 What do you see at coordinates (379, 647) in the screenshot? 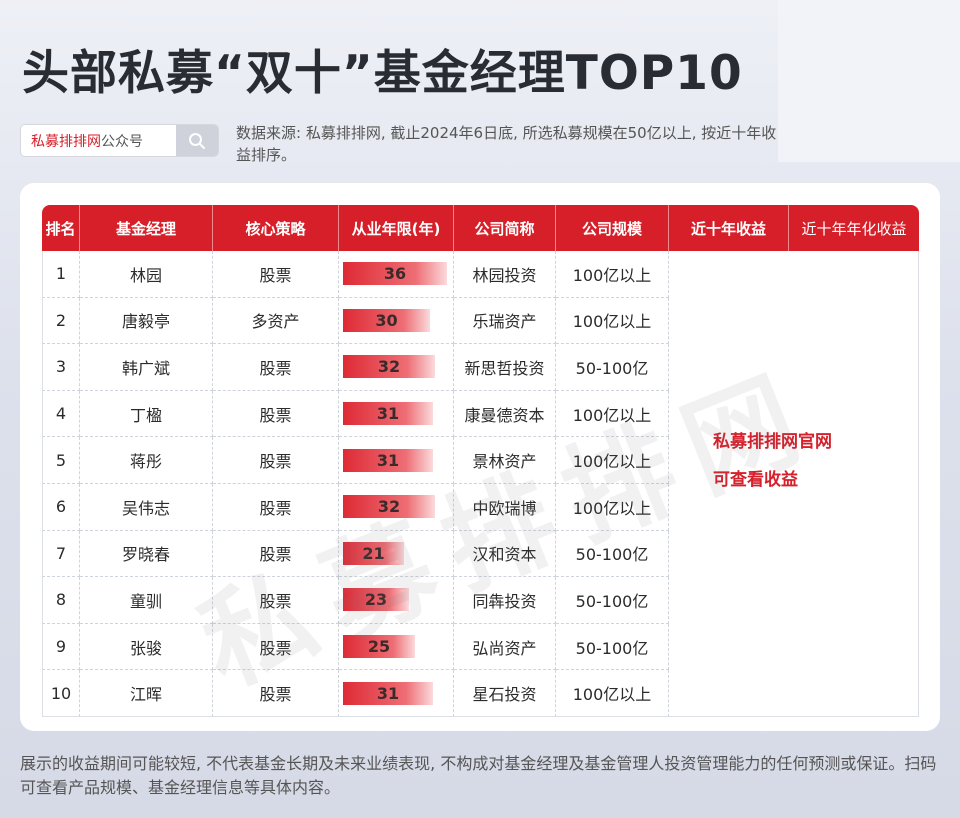
I see `years-bar: 25` at bounding box center [379, 647].